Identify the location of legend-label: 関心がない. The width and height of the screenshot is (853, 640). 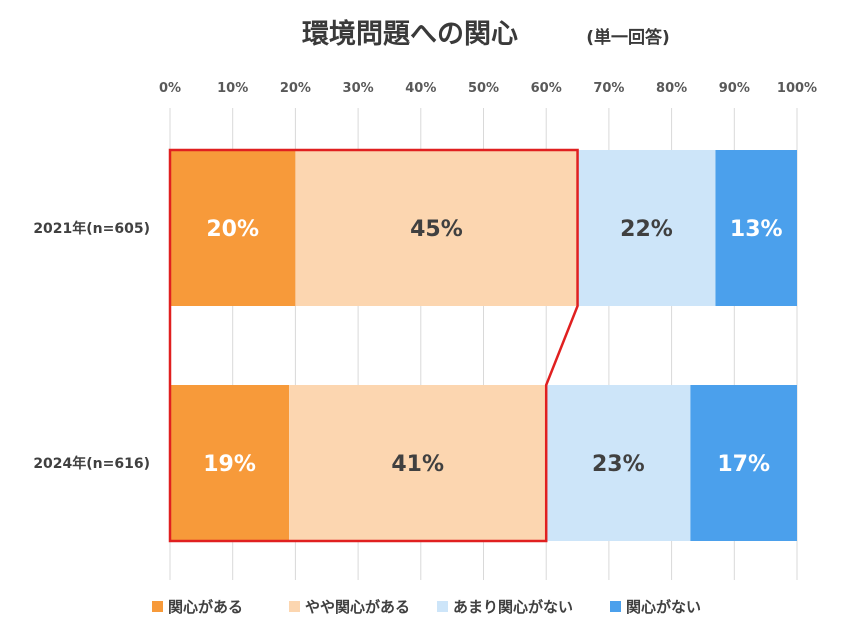
(663, 607).